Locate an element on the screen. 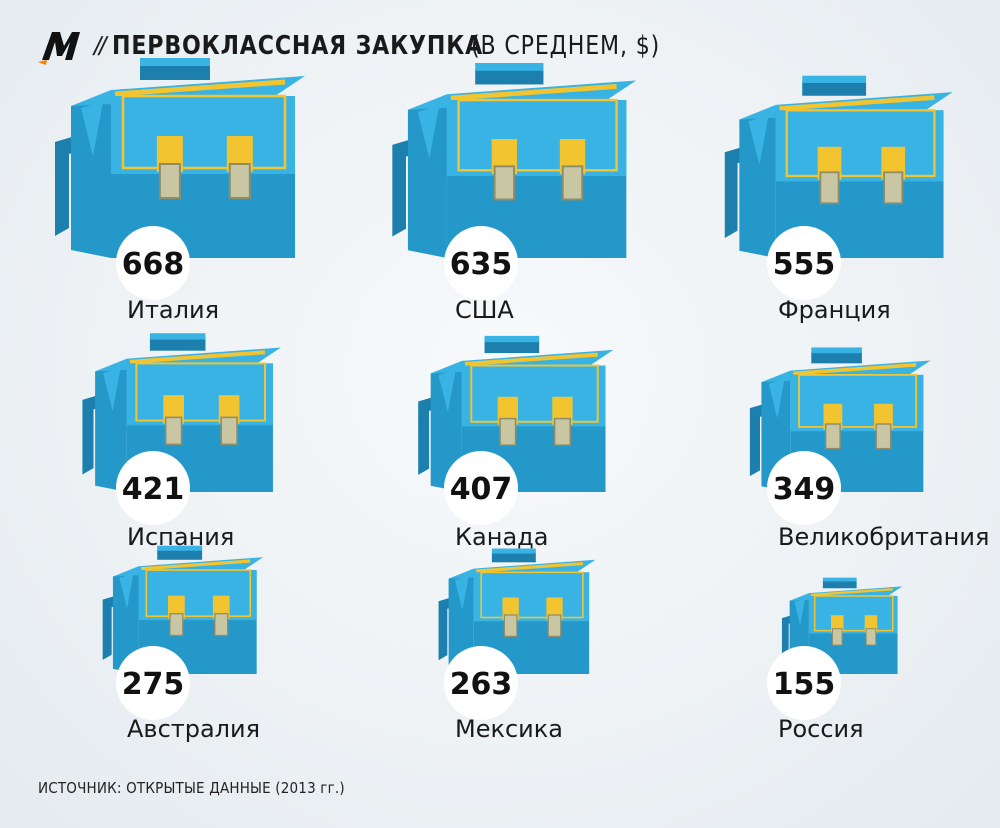 The height and width of the screenshot is (828, 1000). value-label: 635 is located at coordinates (481, 264).